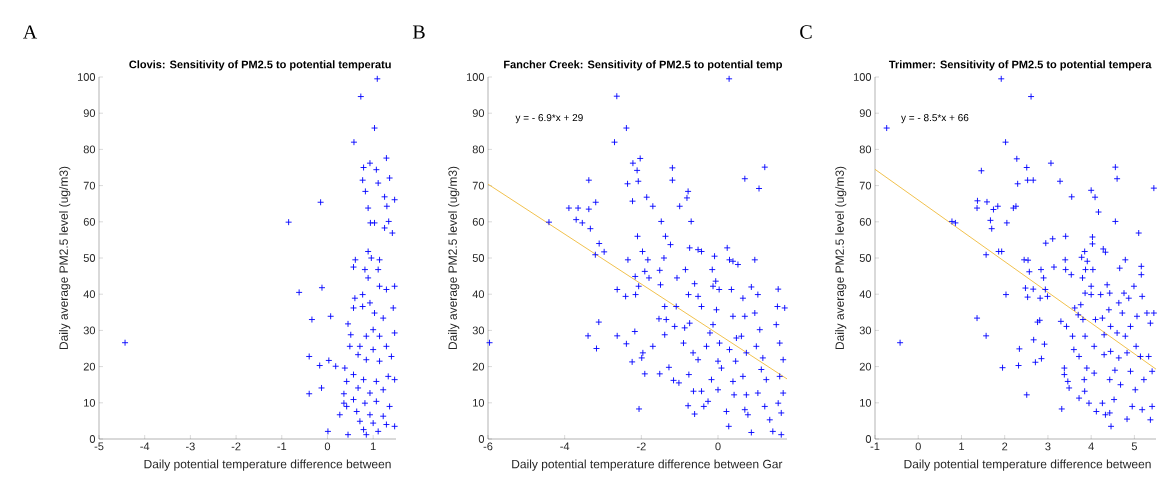 The height and width of the screenshot is (482, 1157). Describe the element at coordinates (1005, 446) in the screenshot. I see `x-tick-label: 2` at that location.